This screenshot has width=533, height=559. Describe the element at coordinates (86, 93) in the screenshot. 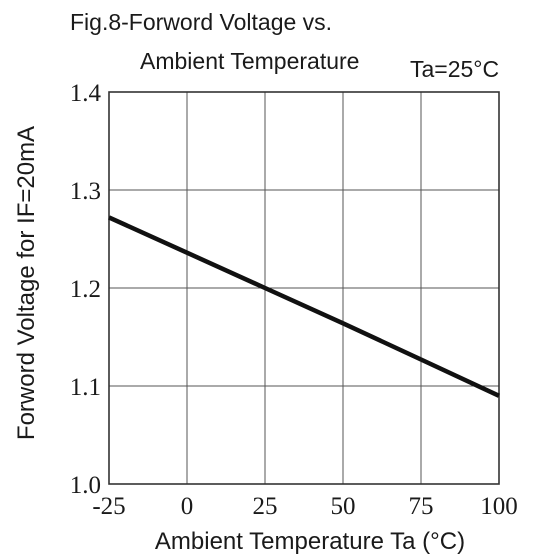

I see `y-tick-label-4: 1.4` at that location.